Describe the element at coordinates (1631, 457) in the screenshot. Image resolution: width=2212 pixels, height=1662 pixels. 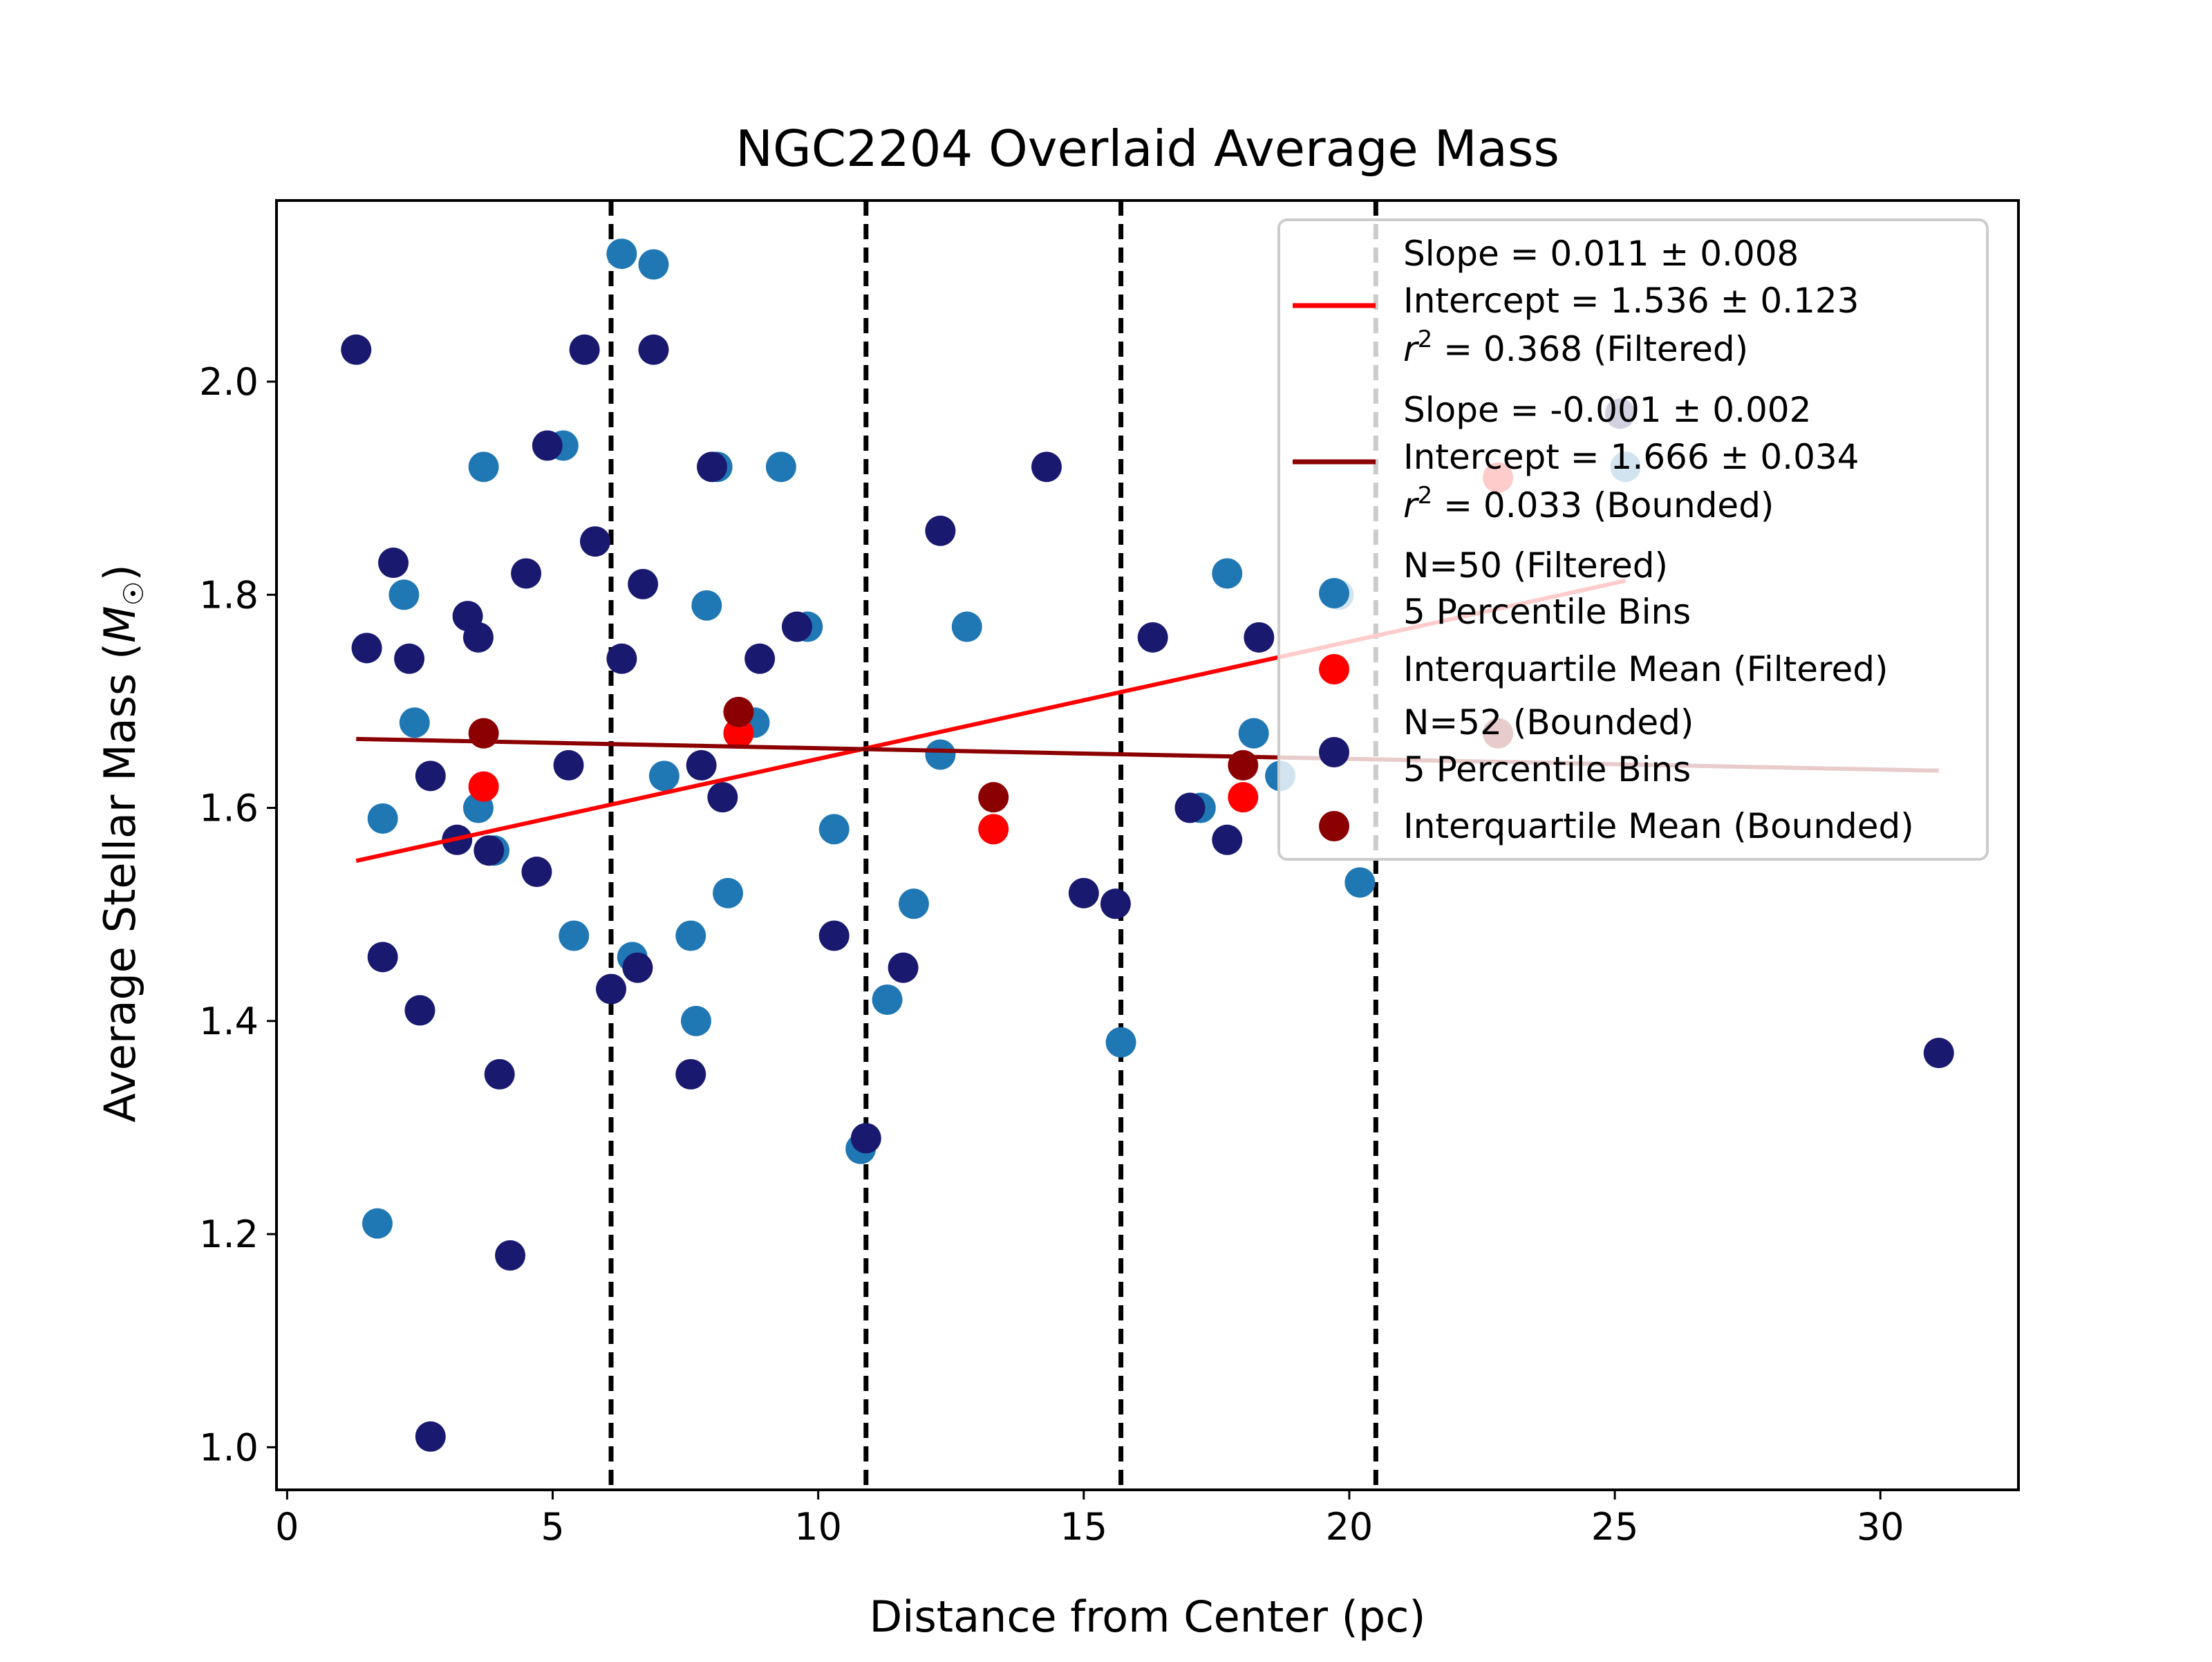
I see `legend-fit-bounded-line2: Intercept = 1.666 ± 0.034` at that location.